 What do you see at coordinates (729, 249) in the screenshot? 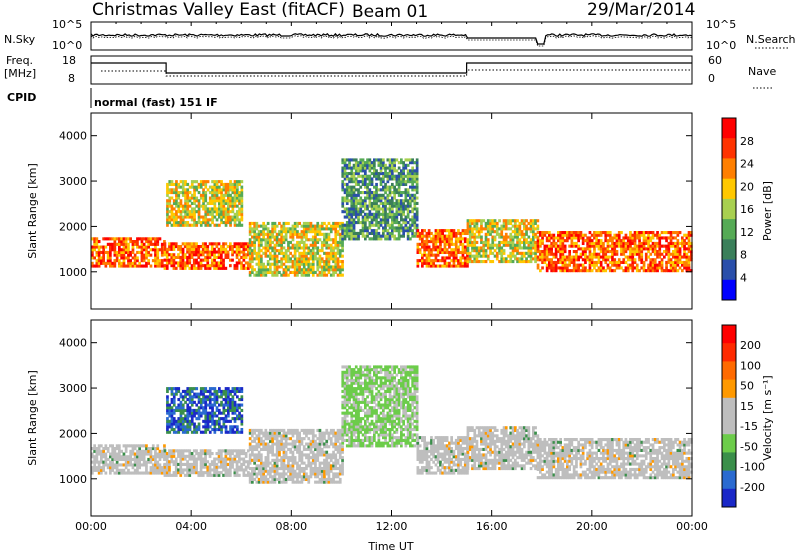
I see `colorbar-segment` at bounding box center [729, 249].